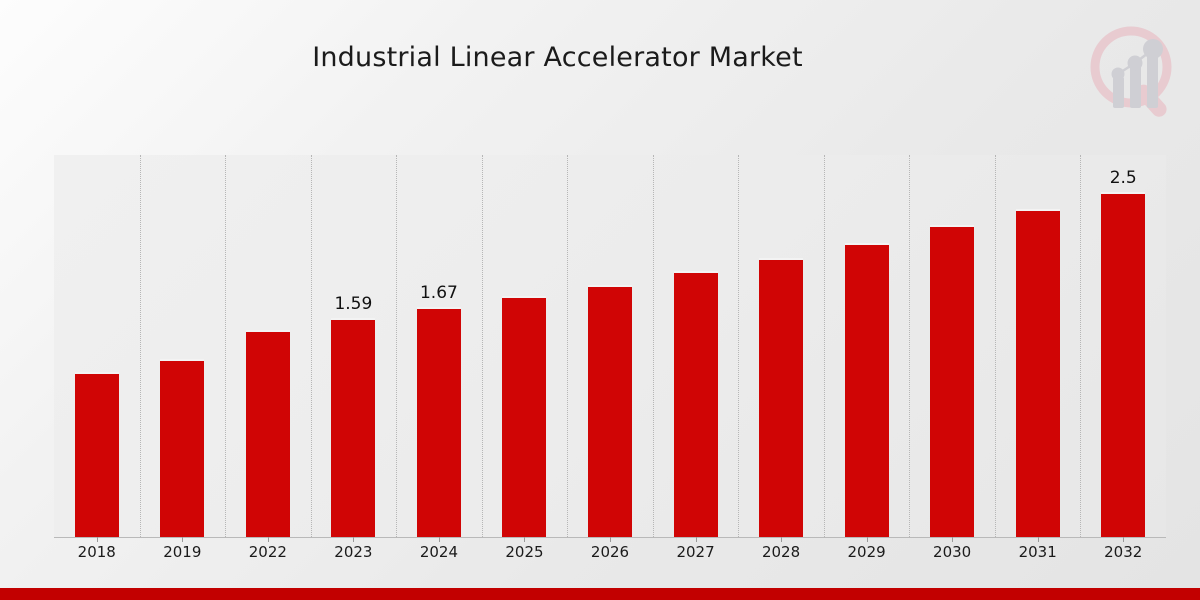 The width and height of the screenshot is (1200, 600). What do you see at coordinates (524, 552) in the screenshot?
I see `x-tick-label: 2025` at bounding box center [524, 552].